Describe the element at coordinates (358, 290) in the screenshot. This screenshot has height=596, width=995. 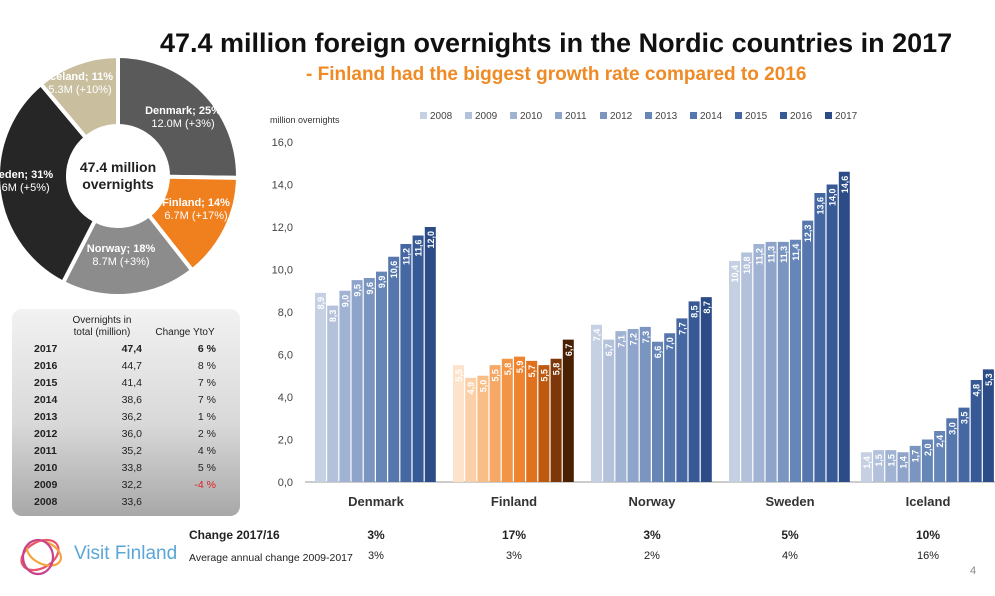
I see `bar-value-label: 9,5` at that location.